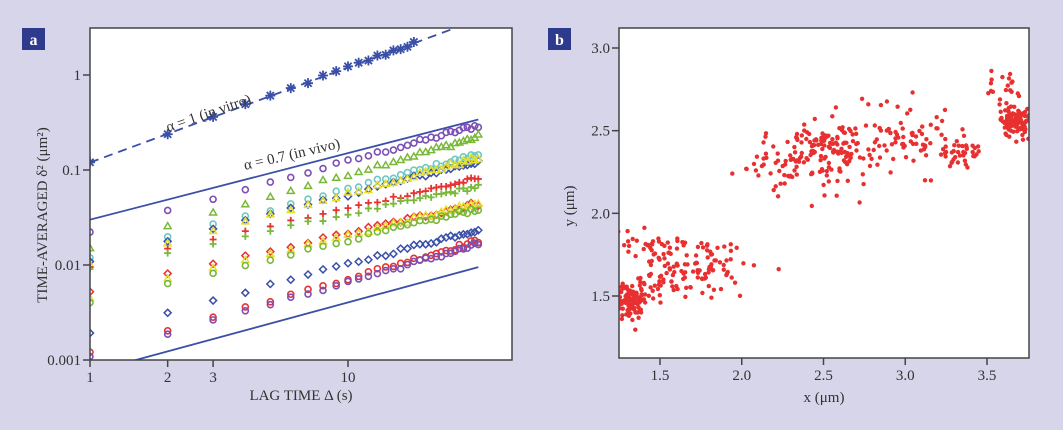  What do you see at coordinates (600, 214) in the screenshot?
I see `y-tick-label: 2.0` at bounding box center [600, 214].